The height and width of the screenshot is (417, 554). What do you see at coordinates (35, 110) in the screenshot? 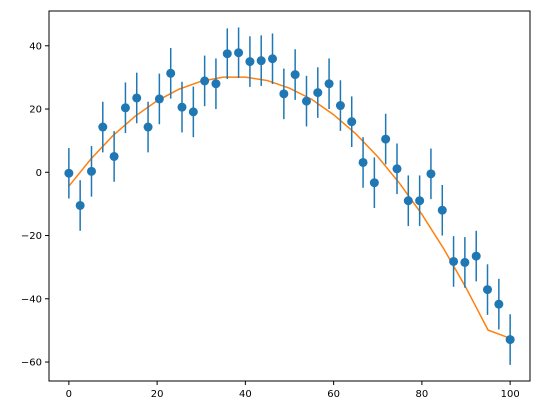
I see `y-tick-label: 20` at bounding box center [35, 110].